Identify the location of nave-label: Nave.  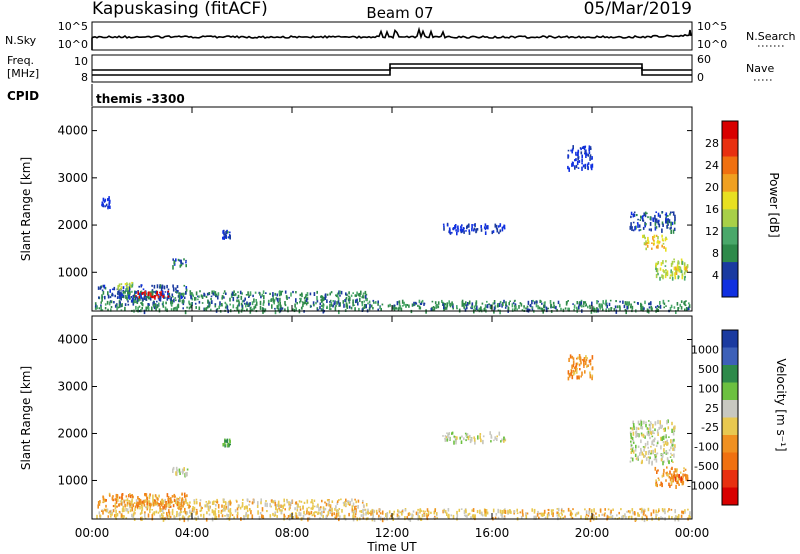
(760, 68).